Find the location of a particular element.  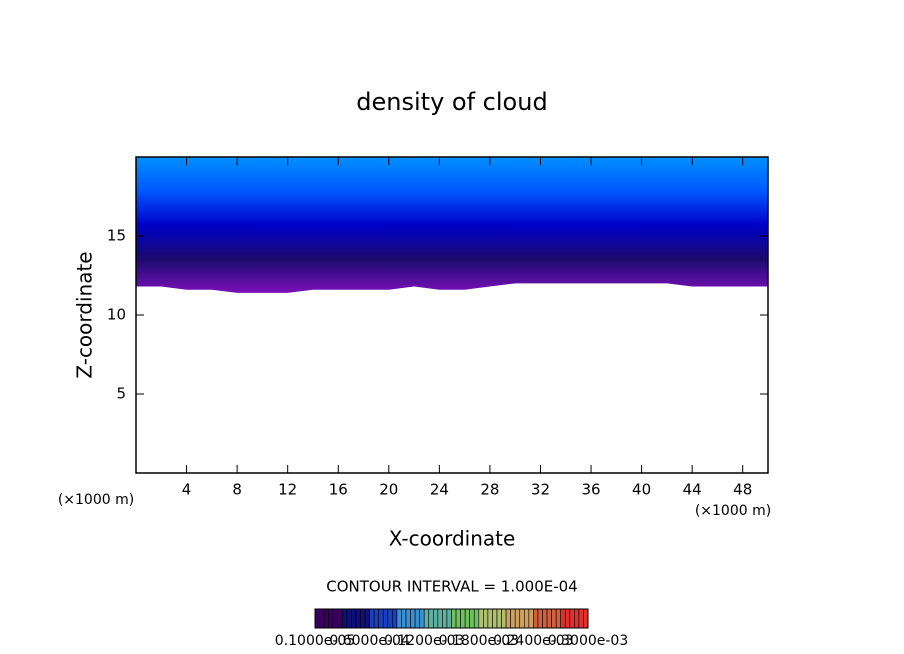

x-tick-label: 16 is located at coordinates (338, 490).